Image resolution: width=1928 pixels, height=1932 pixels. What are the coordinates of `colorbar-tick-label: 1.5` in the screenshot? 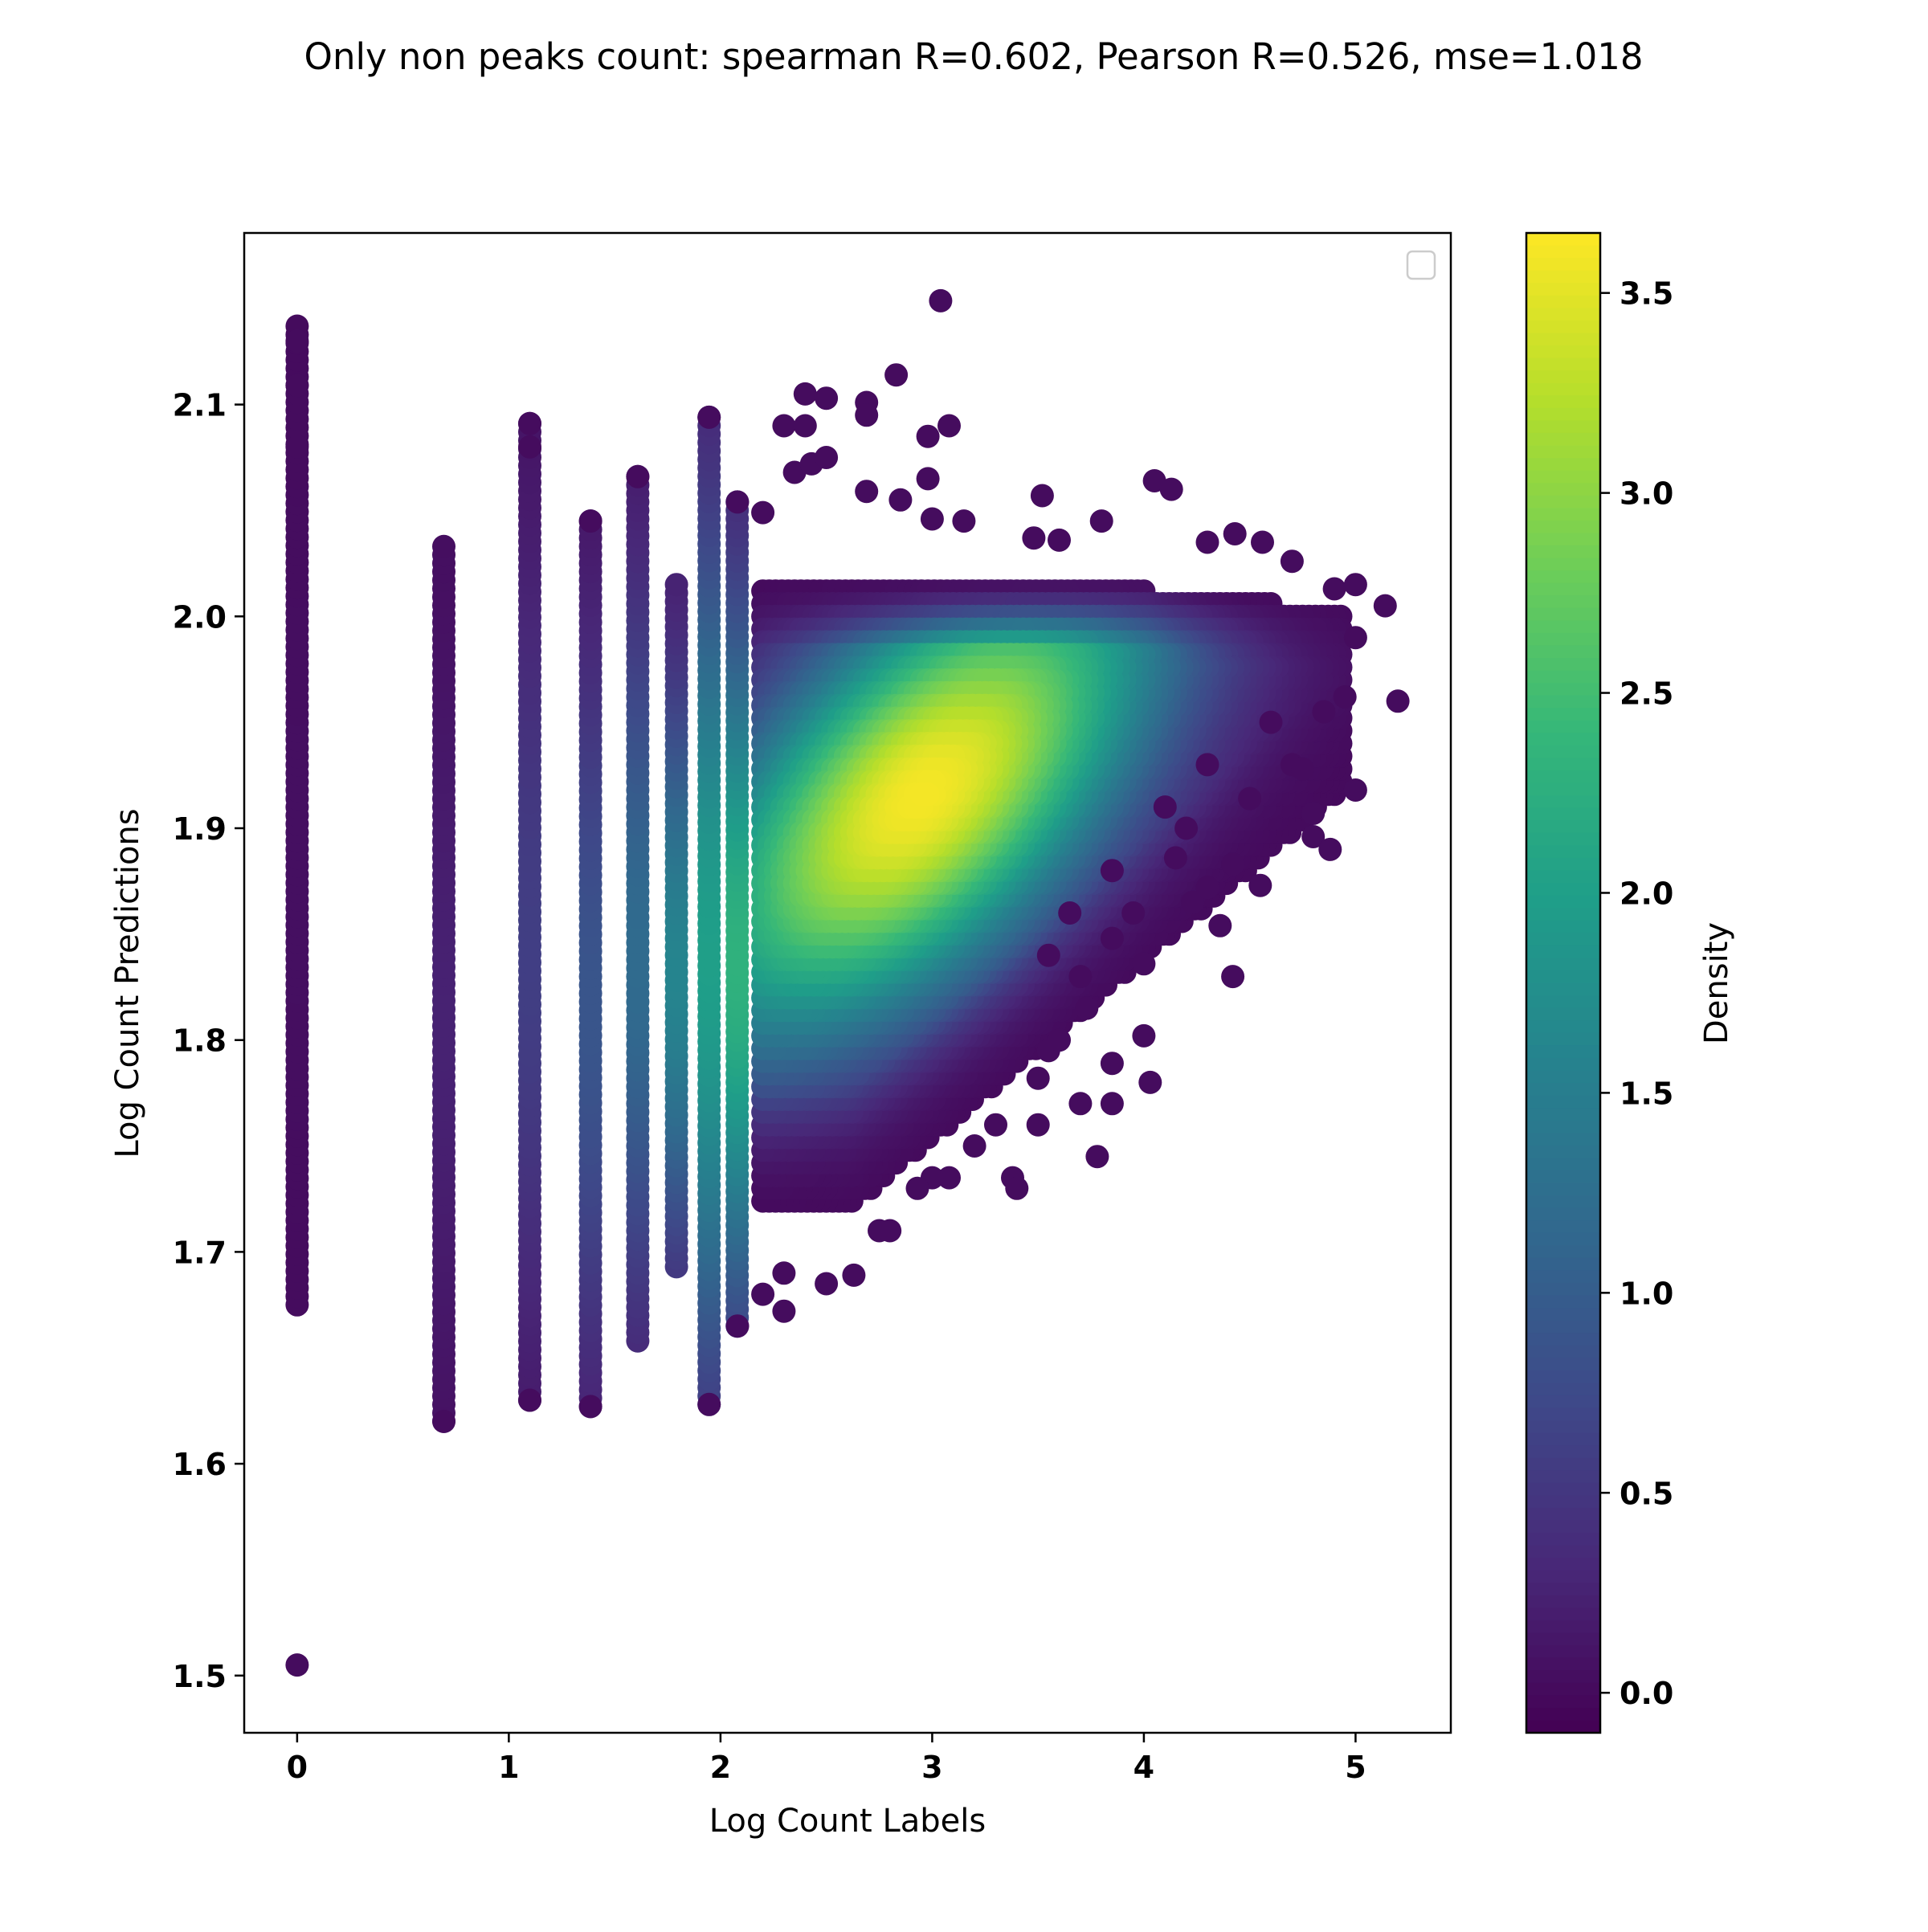 It's located at (1646, 1093).